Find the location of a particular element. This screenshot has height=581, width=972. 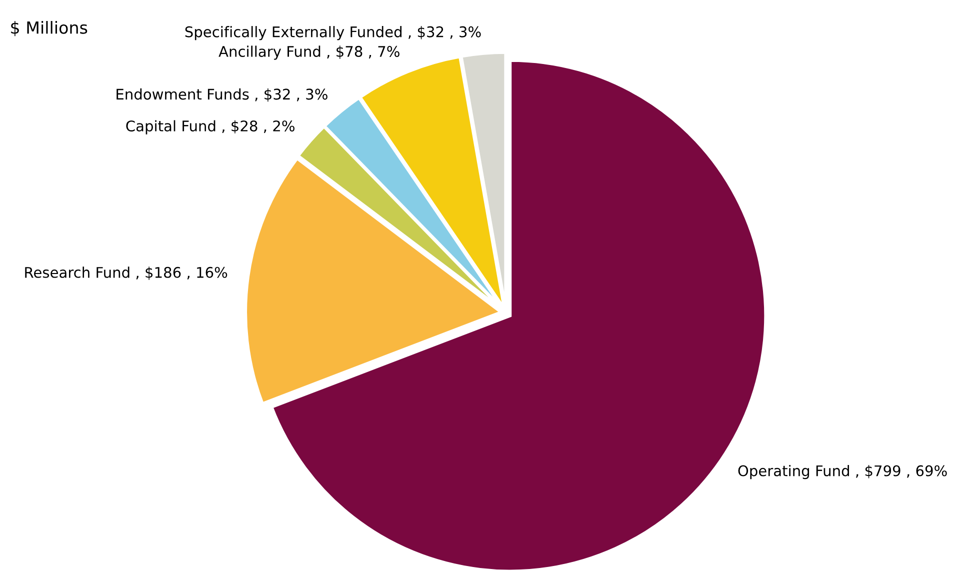

slice-label: Operating Fund , $799 , 69% is located at coordinates (842, 472).